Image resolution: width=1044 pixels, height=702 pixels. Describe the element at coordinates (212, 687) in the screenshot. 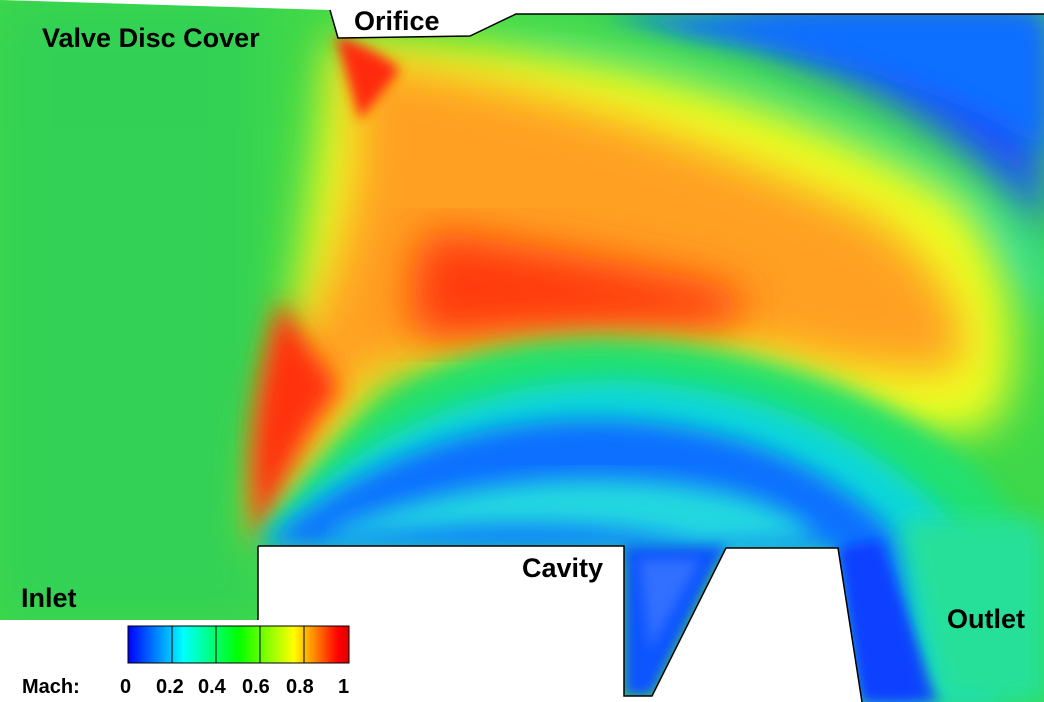

I see `colorbar-tick-2: 0.4` at that location.